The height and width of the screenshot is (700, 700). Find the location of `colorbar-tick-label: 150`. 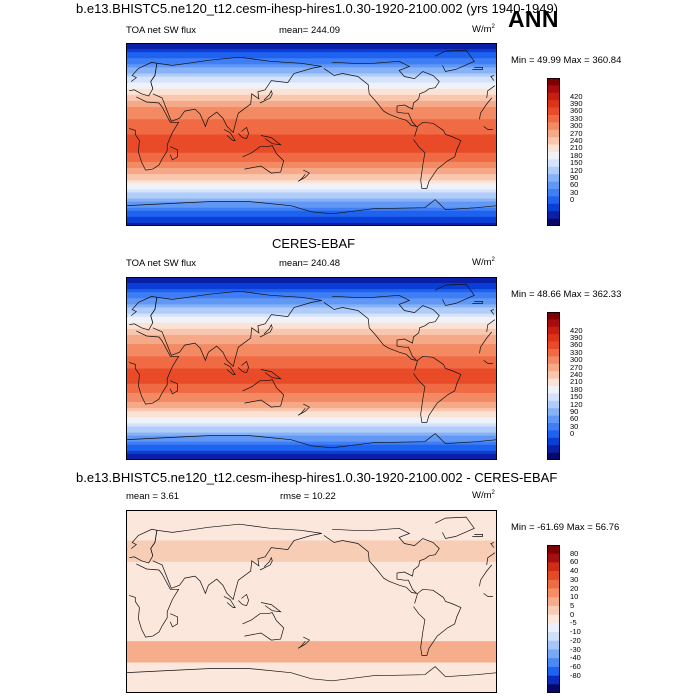

colorbar-tick-label: 150 is located at coordinates (576, 397).